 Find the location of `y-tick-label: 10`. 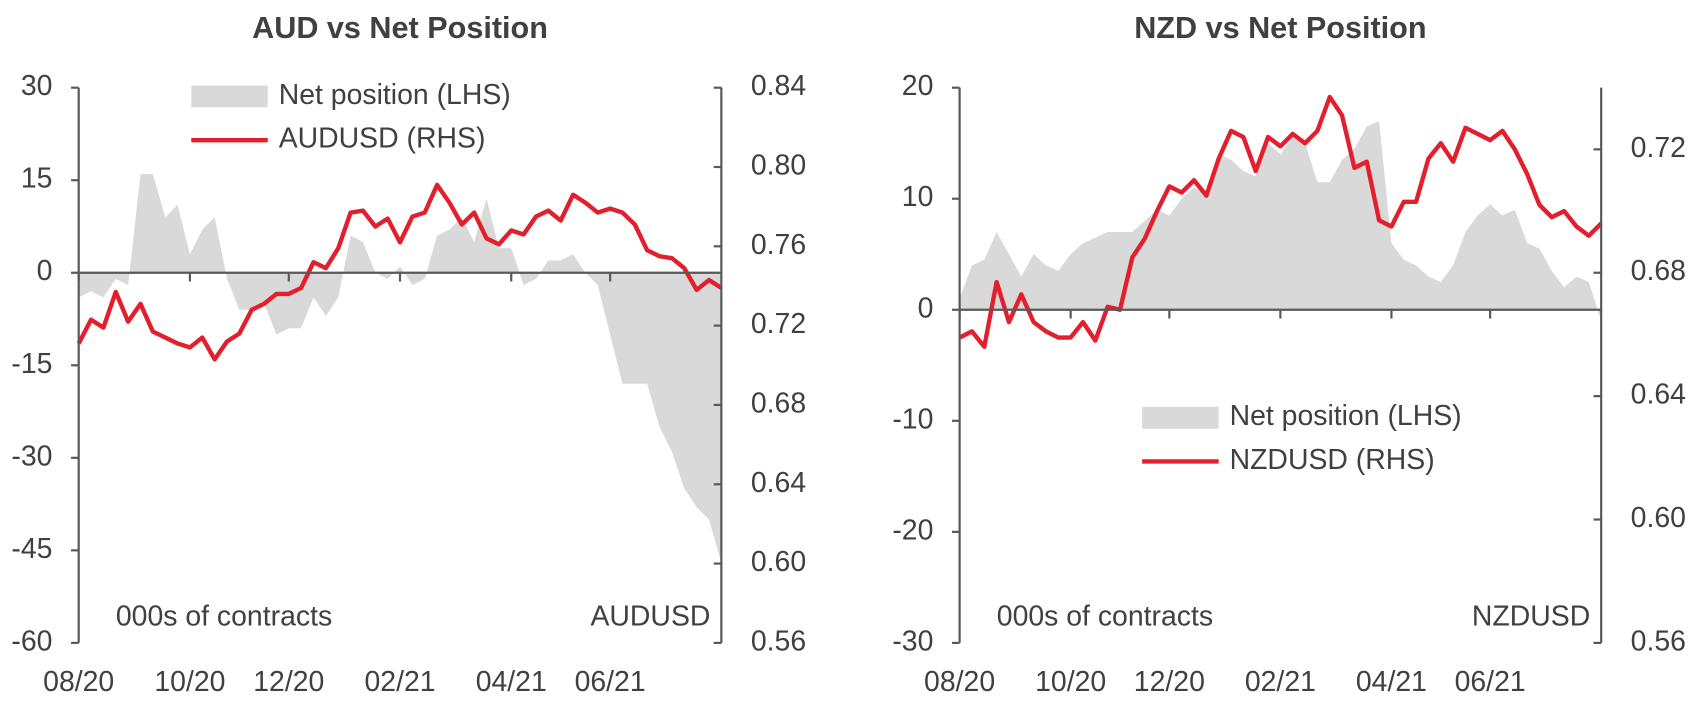

y-tick-label: 10 is located at coordinates (918, 197).